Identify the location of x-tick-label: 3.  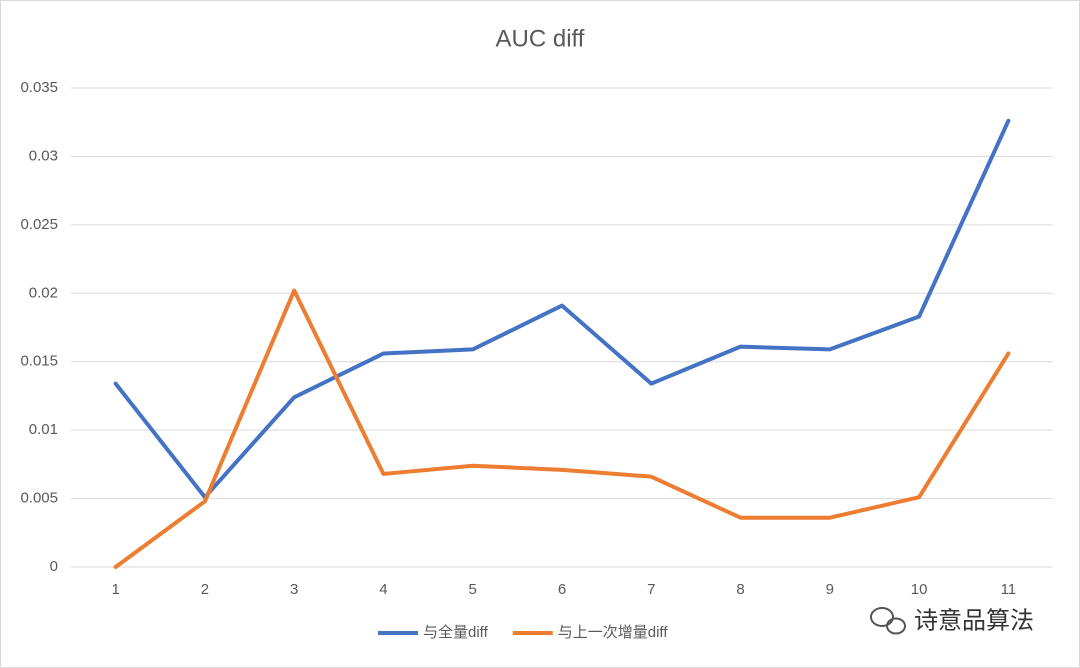
(294, 589).